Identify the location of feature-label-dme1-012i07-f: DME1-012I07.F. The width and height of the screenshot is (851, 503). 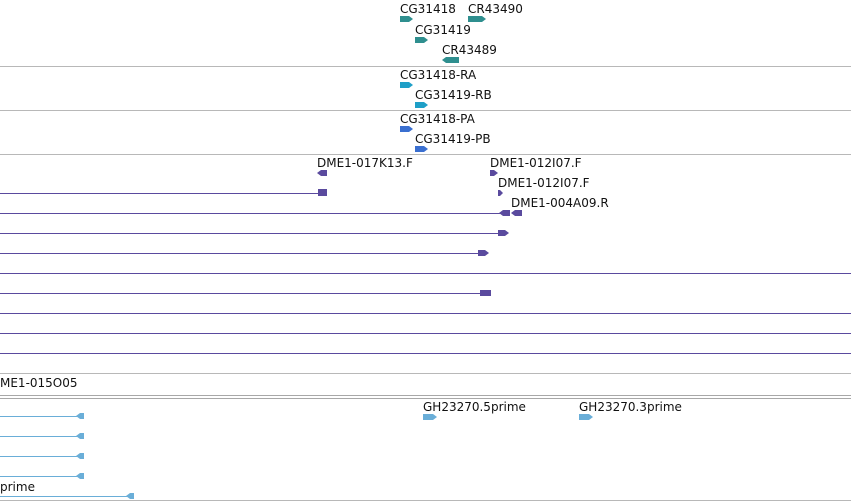
(536, 163).